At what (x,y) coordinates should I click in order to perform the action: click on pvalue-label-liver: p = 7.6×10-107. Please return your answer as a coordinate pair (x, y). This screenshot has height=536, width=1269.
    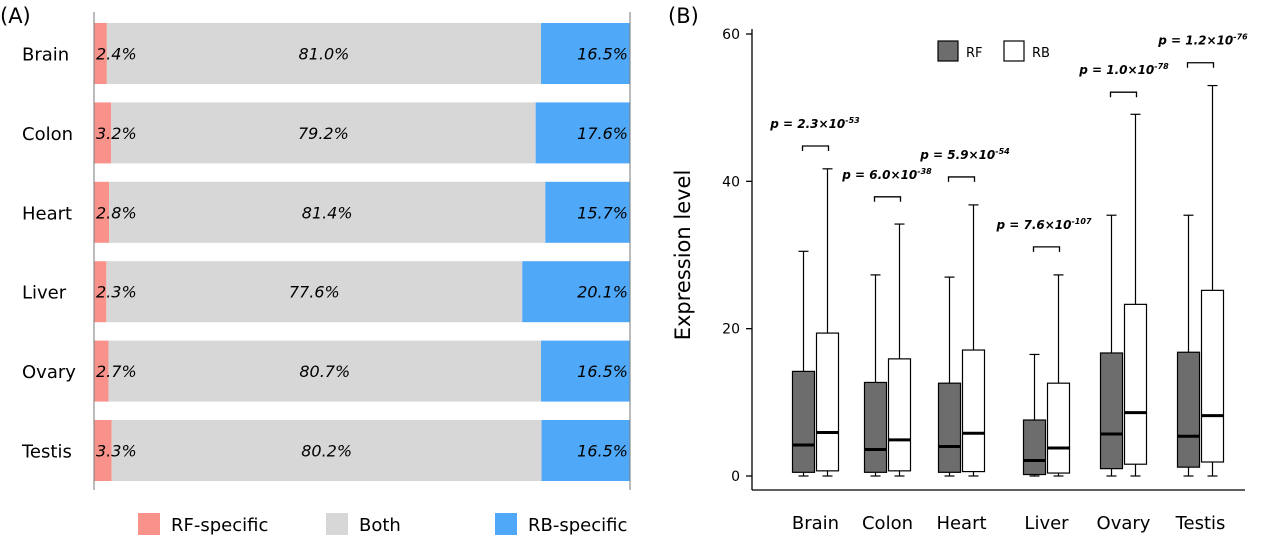
    Looking at the image, I should click on (1043, 224).